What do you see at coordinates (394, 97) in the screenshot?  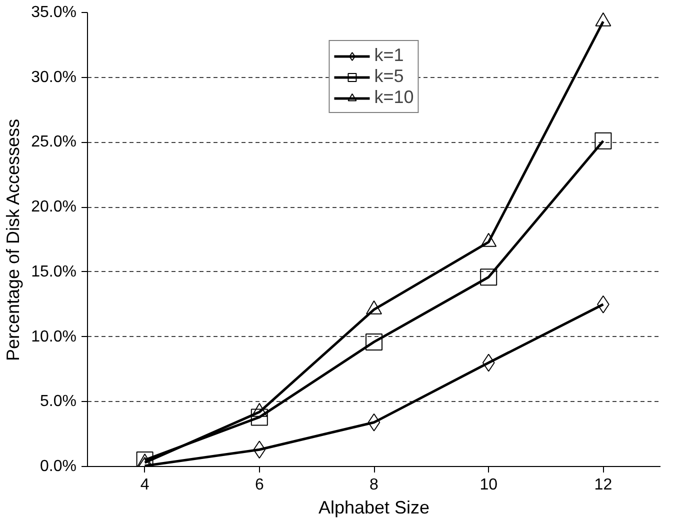 I see `legend-label: k=10` at bounding box center [394, 97].